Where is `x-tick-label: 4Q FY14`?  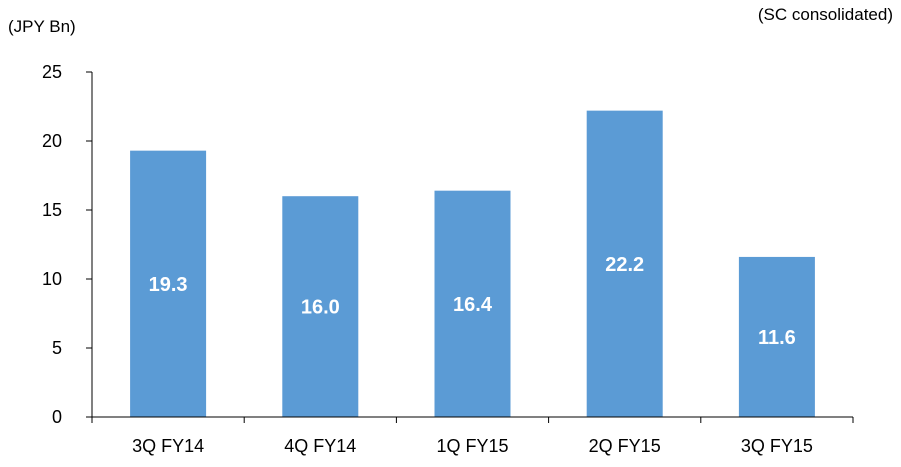
x-tick-label: 4Q FY14 is located at coordinates (320, 446).